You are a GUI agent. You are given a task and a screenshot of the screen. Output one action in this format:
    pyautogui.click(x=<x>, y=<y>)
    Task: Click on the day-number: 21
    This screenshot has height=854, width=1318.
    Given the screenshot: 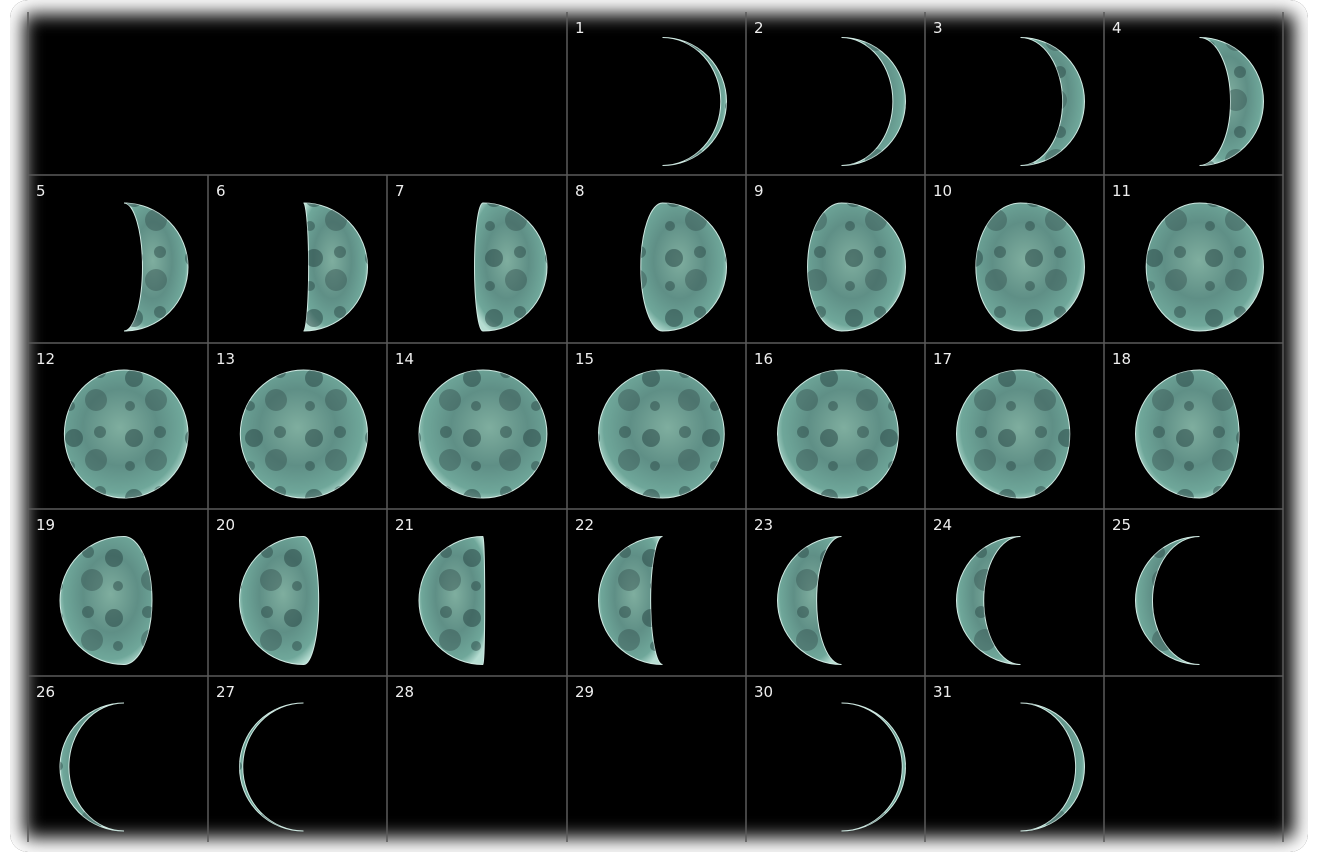 What is the action you would take?
    pyautogui.click(x=404, y=525)
    